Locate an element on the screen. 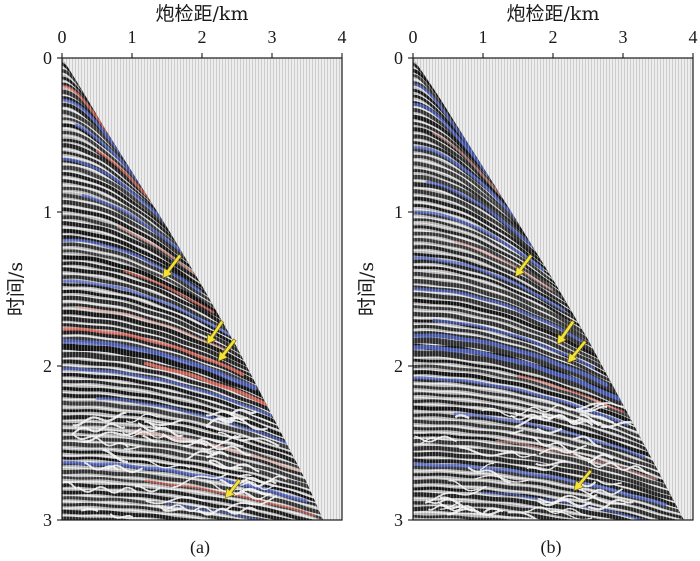 This screenshot has width=700, height=561. panel-label: (a) is located at coordinates (200, 547).